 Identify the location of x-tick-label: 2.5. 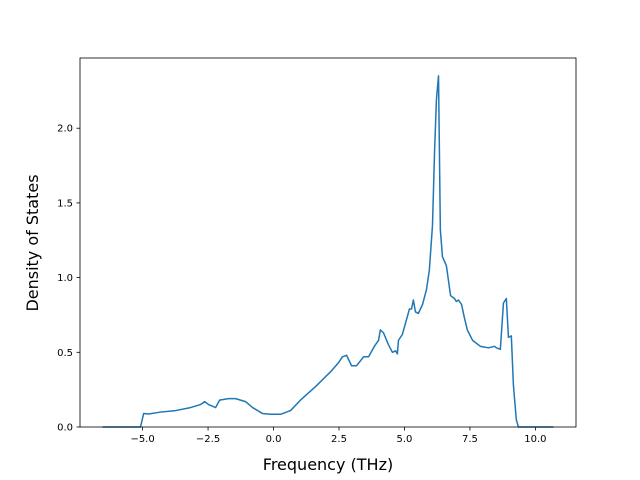
(339, 439).